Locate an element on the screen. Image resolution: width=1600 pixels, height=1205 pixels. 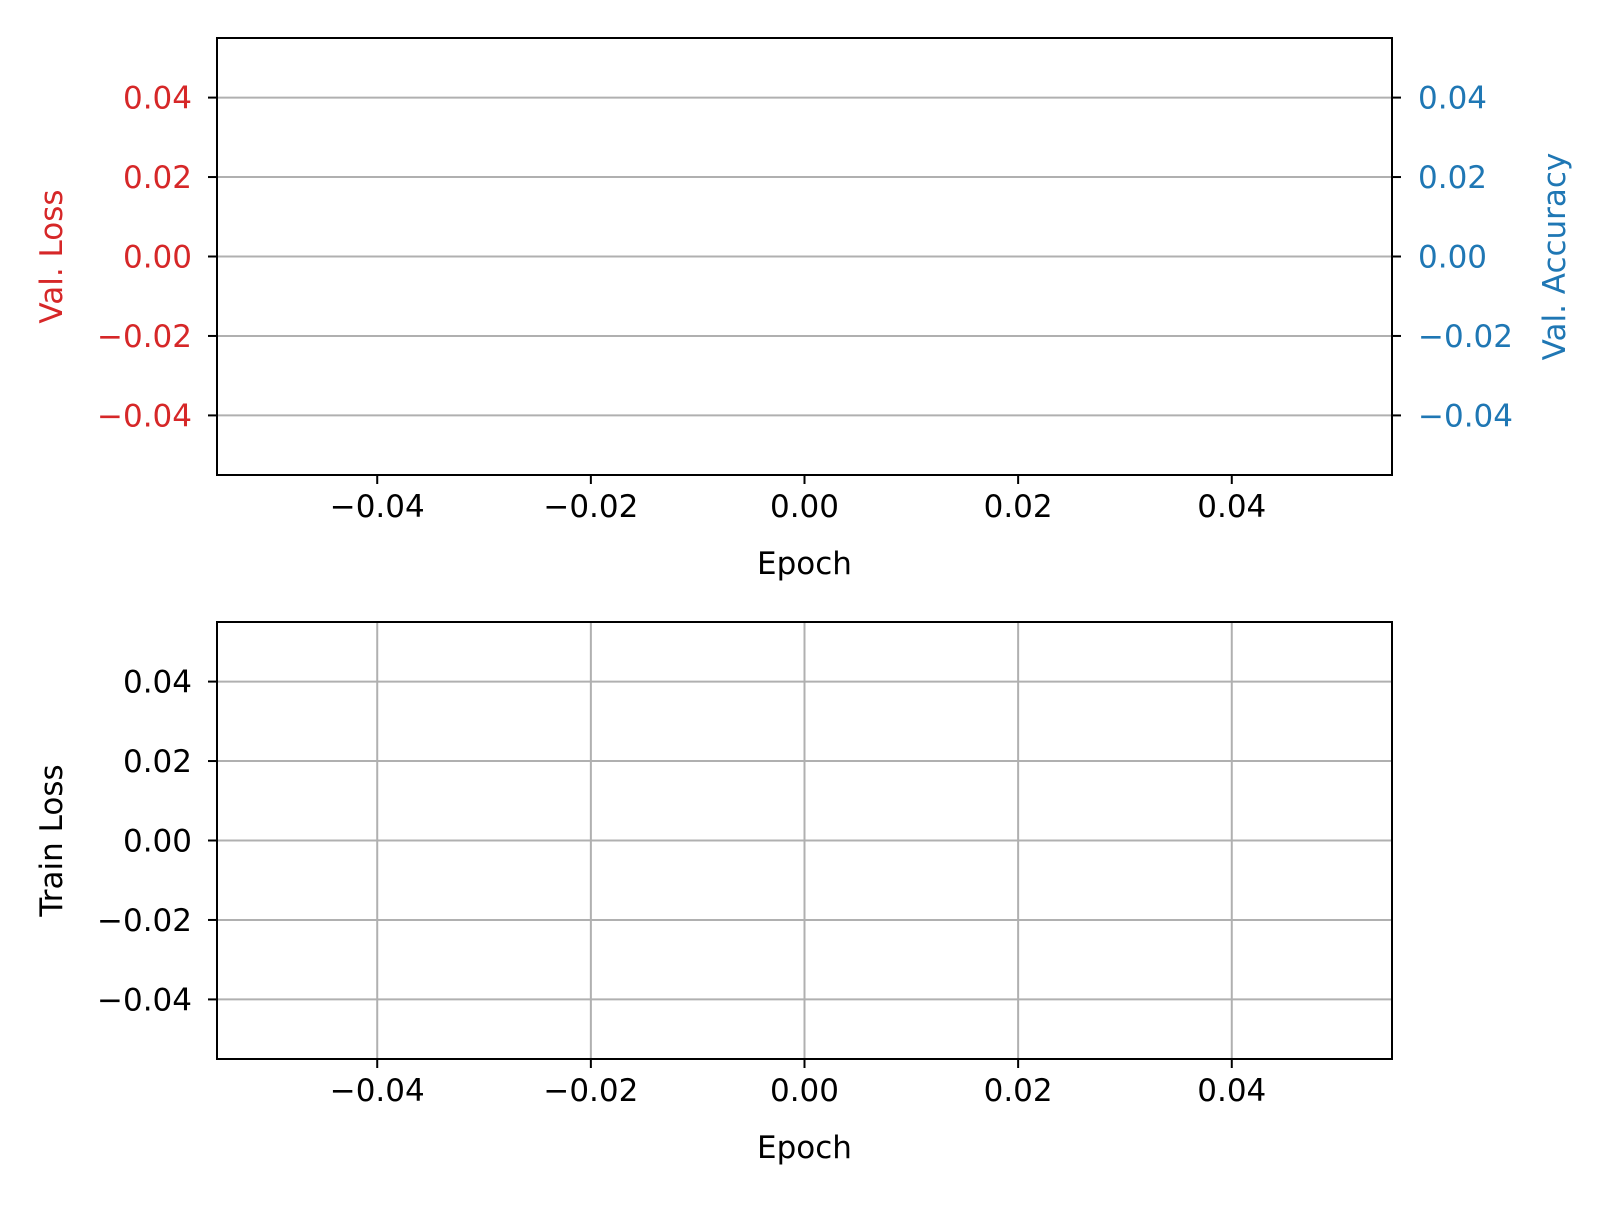
top-x-tick-label: 0.04 is located at coordinates (1231, 507).